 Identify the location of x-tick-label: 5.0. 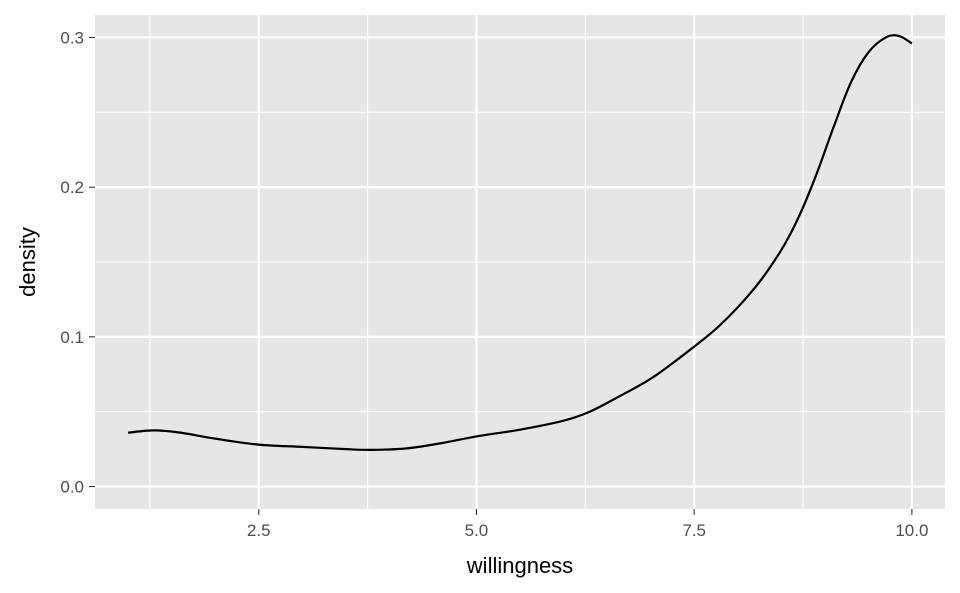
(477, 530).